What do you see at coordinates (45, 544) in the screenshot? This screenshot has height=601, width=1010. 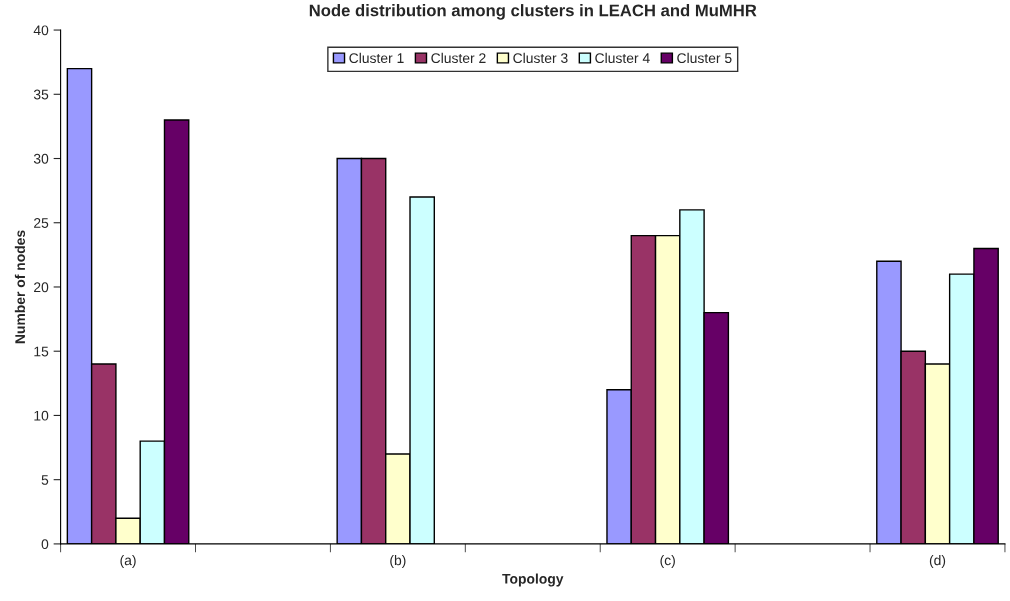 I see `y-tick-label: 0` at bounding box center [45, 544].